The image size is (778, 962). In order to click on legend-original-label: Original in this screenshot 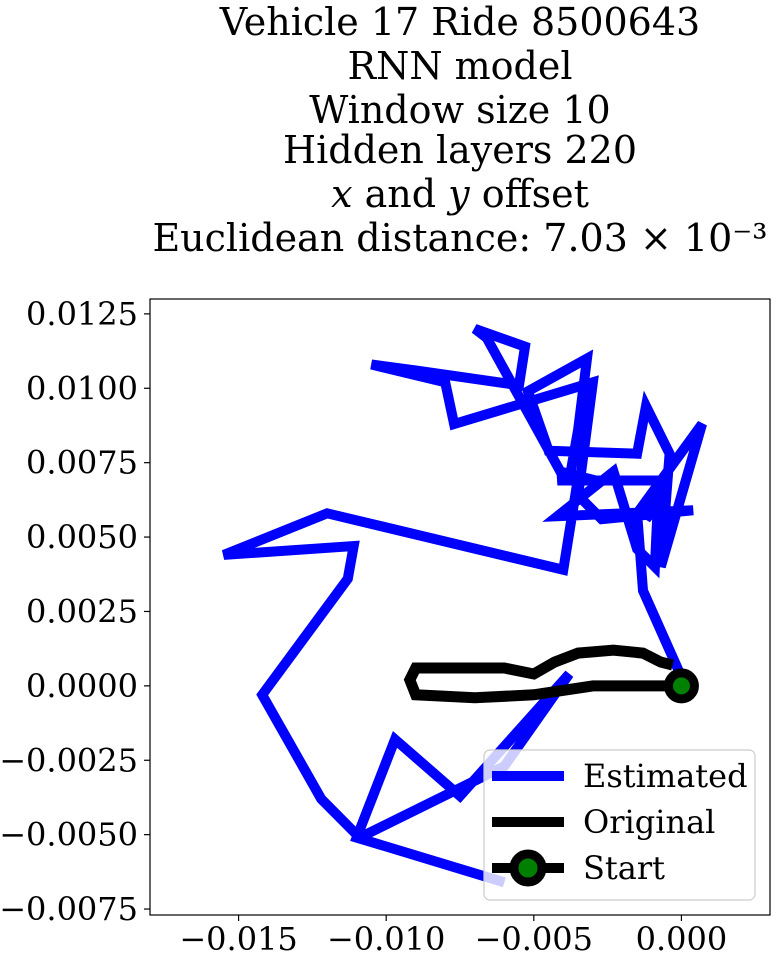, I will do `click(649, 822)`.